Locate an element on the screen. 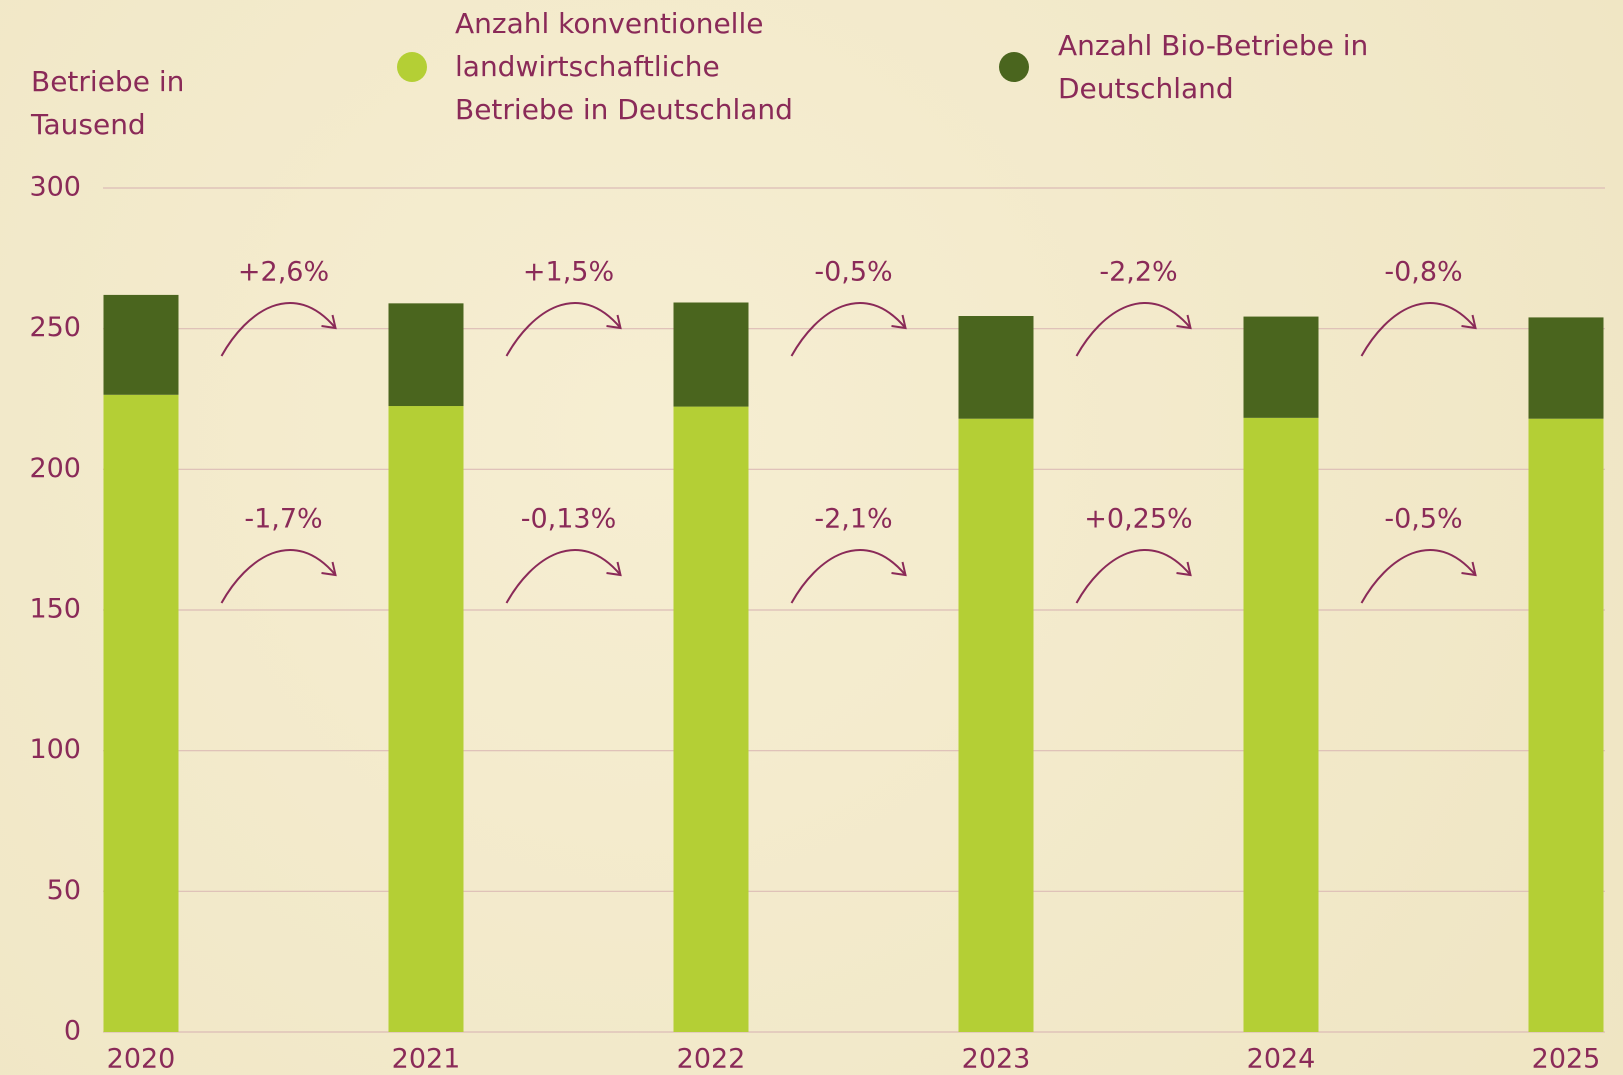 The width and height of the screenshot is (1623, 1075). change-label: -0,13% is located at coordinates (569, 519).